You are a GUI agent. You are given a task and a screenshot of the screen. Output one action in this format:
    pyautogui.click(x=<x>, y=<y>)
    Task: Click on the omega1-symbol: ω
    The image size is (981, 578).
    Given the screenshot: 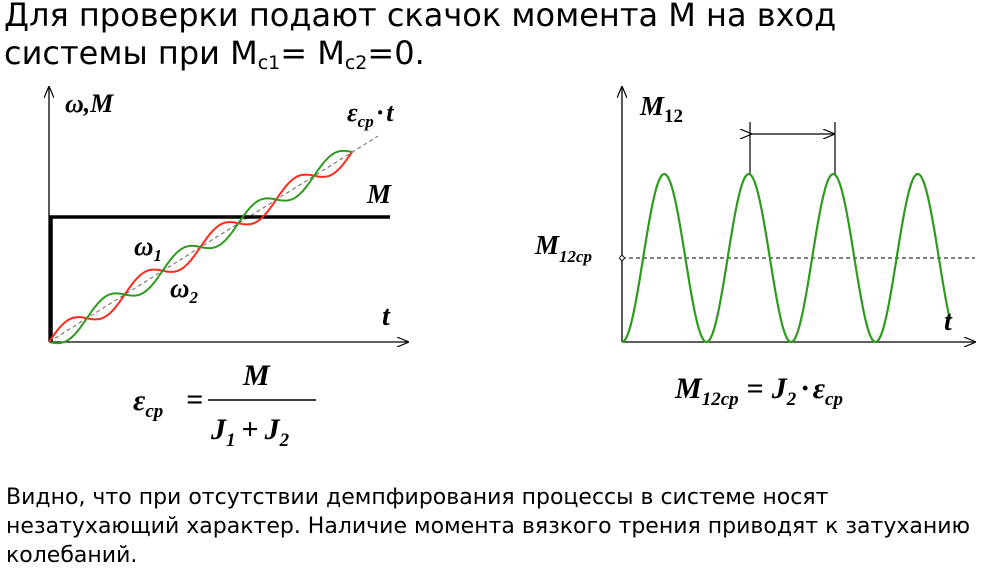 What is the action you would take?
    pyautogui.click(x=144, y=246)
    